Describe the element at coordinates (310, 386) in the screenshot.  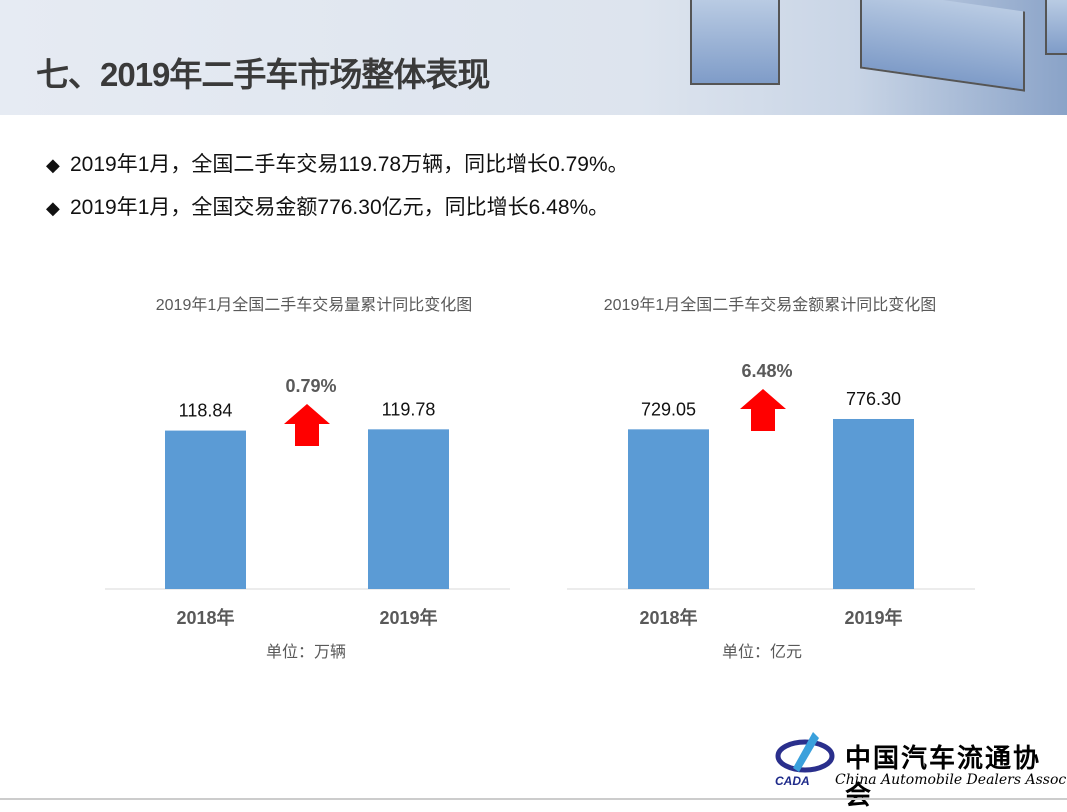
I see `growth-label: 0.79%` at that location.